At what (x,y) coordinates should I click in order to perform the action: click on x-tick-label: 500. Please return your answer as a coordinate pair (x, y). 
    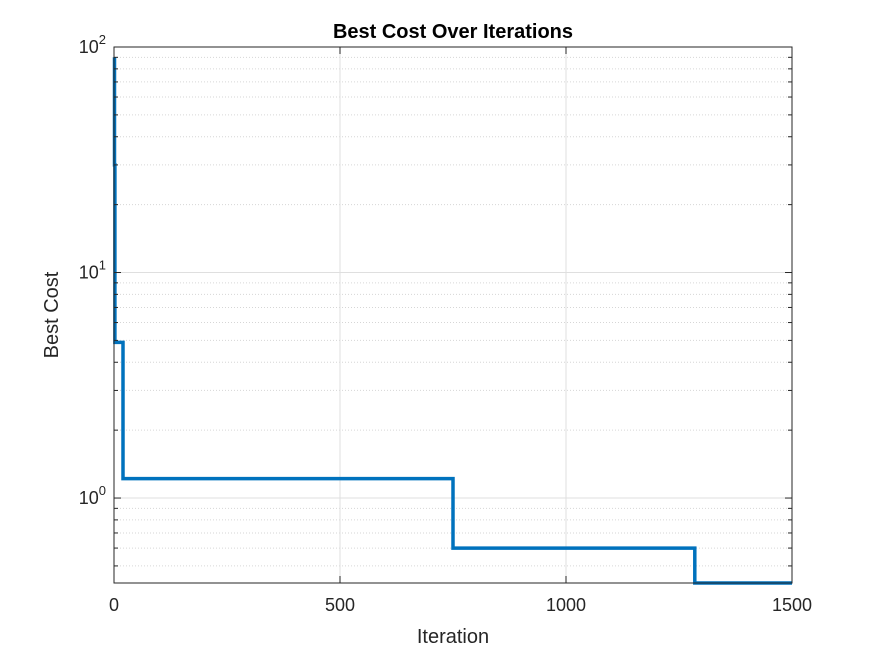
    Looking at the image, I should click on (340, 605).